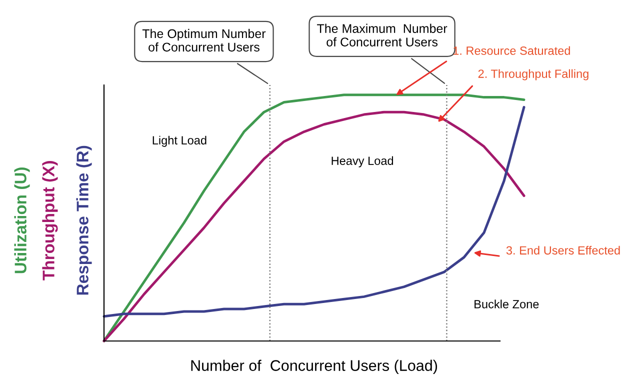 The height and width of the screenshot is (380, 624). What do you see at coordinates (204, 40) in the screenshot?
I see `text: The Optimum Number of Concurrent Users` at bounding box center [204, 40].